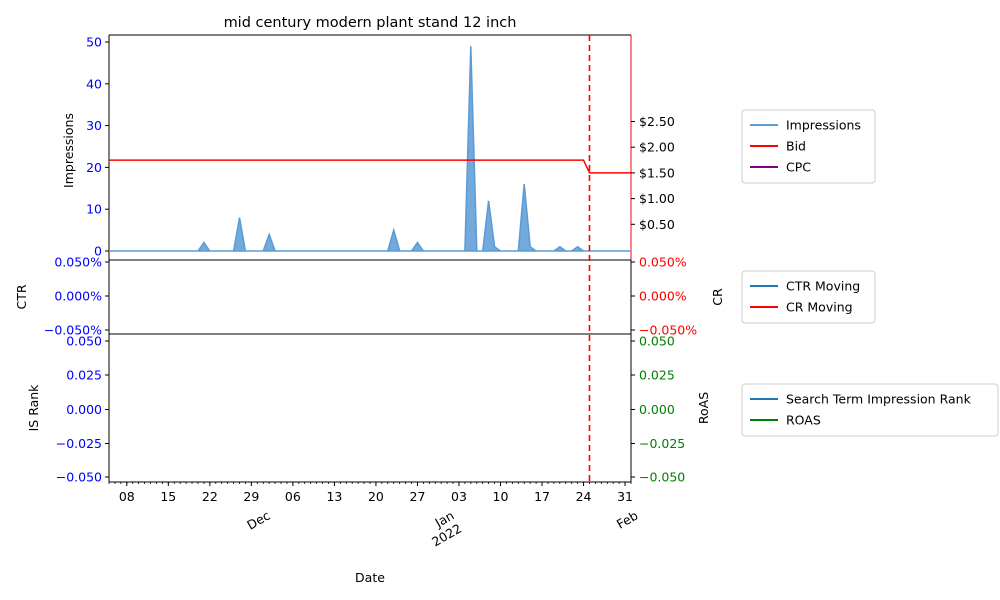 The height and width of the screenshot is (600, 1000). I want to click on x-tick-label: 24, so click(584, 496).